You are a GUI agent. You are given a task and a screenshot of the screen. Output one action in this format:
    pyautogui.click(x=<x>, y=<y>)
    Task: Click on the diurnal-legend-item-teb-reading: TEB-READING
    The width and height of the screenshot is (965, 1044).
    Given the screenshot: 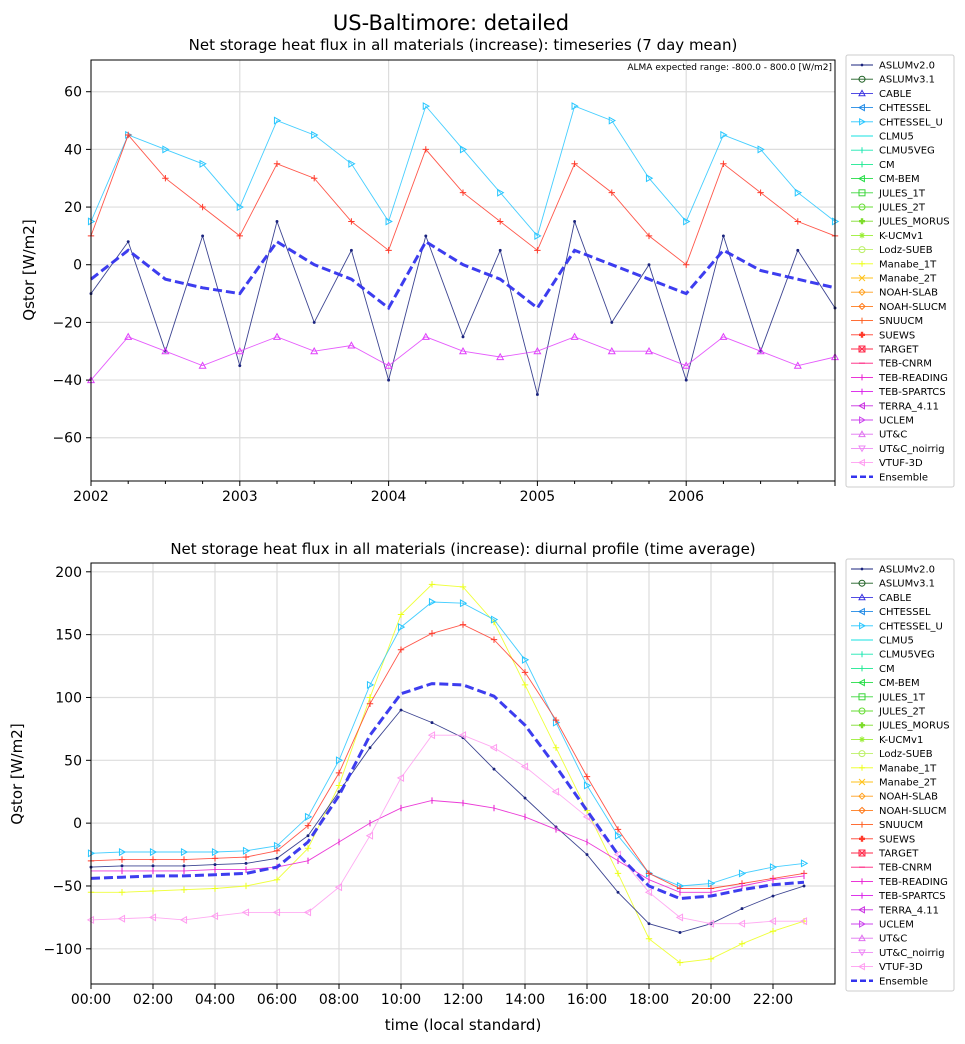 What is the action you would take?
    pyautogui.click(x=899, y=882)
    